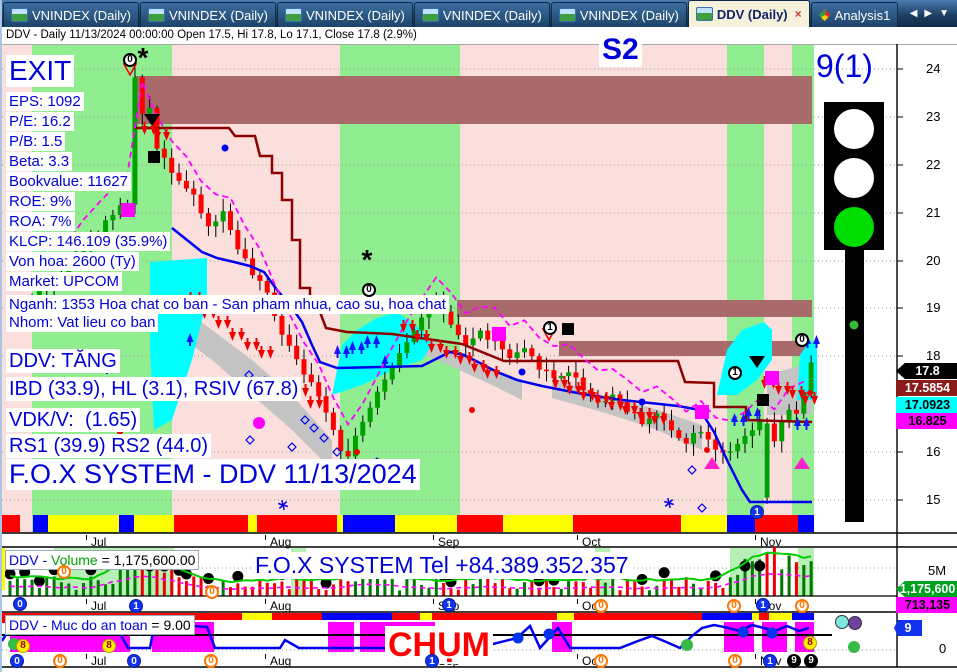 The width and height of the screenshot is (957, 672). What do you see at coordinates (943, 648) in the screenshot?
I see `safety-axis-zero: 0` at bounding box center [943, 648].